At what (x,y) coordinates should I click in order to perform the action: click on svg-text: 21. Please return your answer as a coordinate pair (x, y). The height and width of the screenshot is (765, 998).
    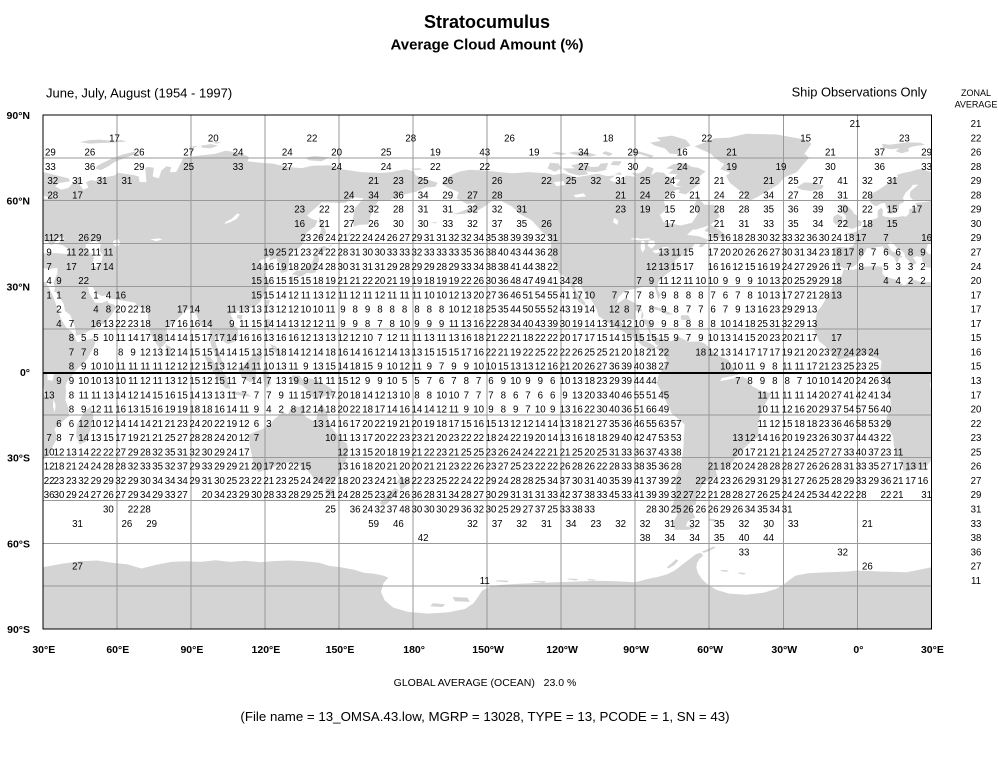
    Looking at the image, I should click on (392, 481).